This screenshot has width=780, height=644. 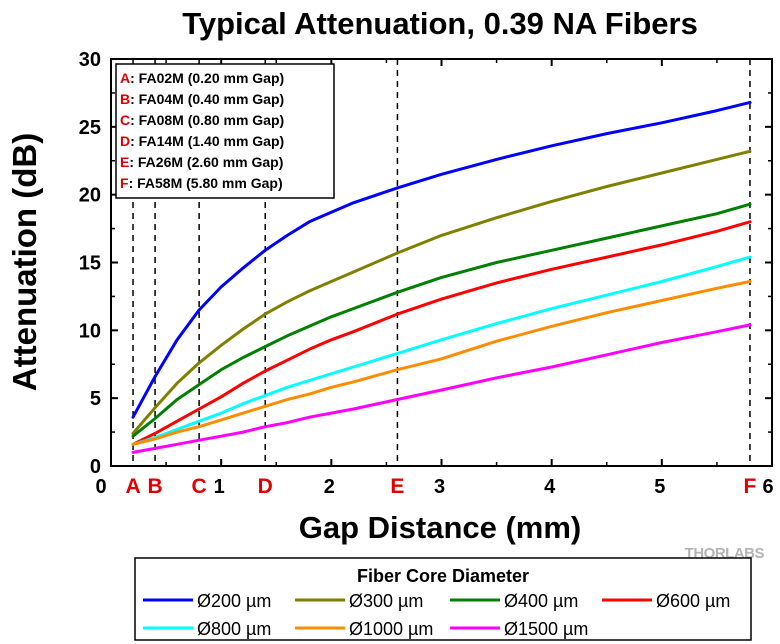 What do you see at coordinates (386, 601) in the screenshot?
I see `legend-label-1: Ø300 µm` at bounding box center [386, 601].